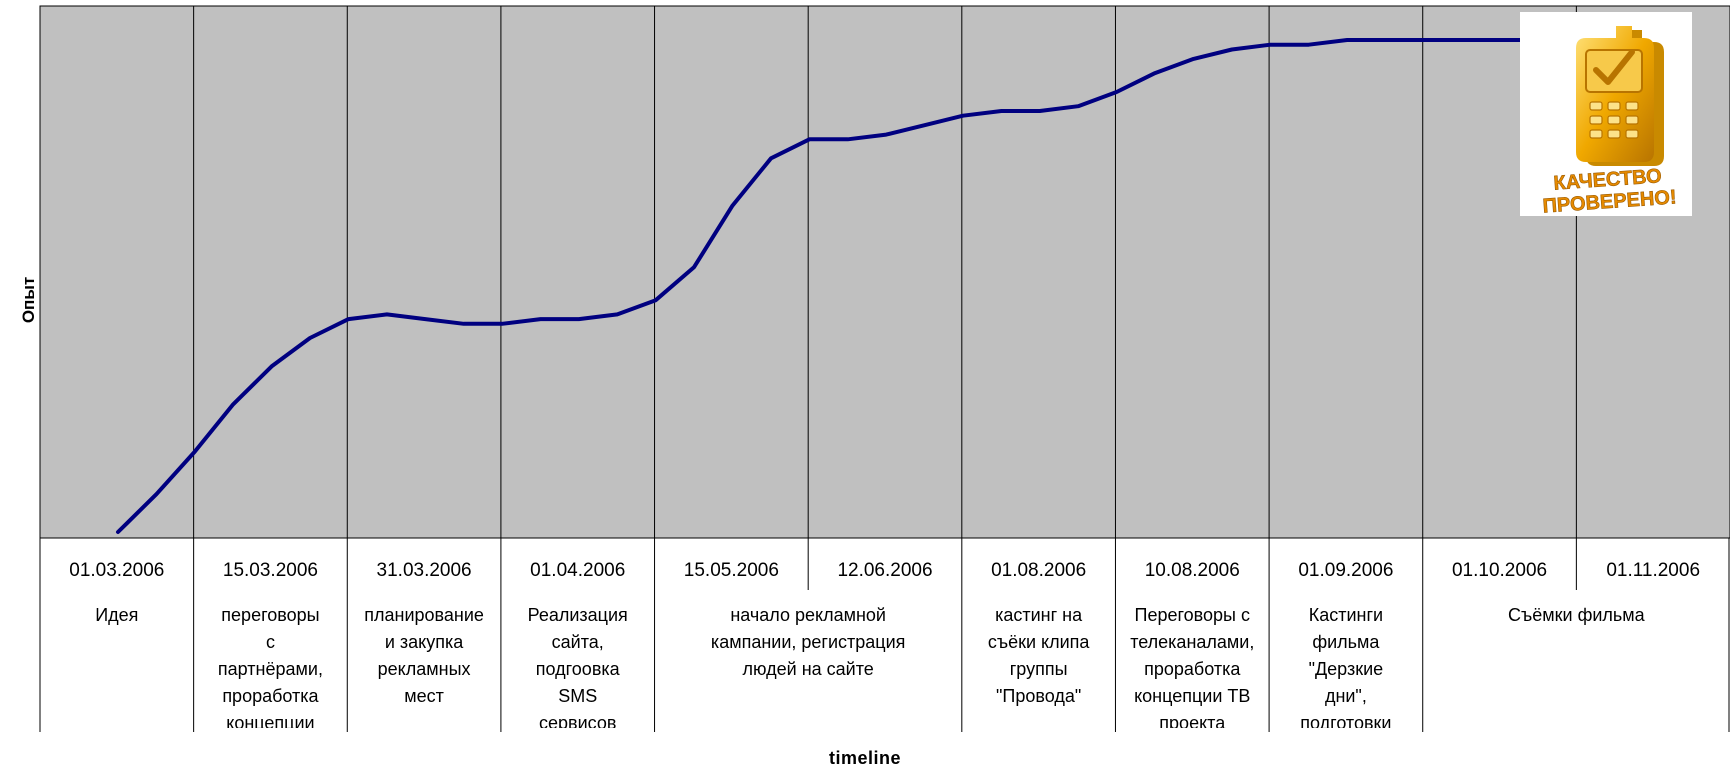 This screenshot has height=769, width=1730. Describe the element at coordinates (1039, 570) in the screenshot. I see `date-label: 01.08.2006` at that location.